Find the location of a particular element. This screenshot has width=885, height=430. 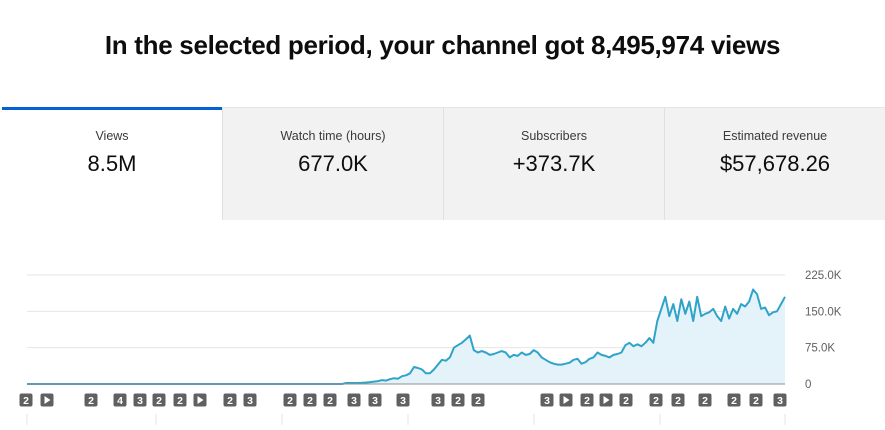

y-tick-label: 225.0K is located at coordinates (823, 276).